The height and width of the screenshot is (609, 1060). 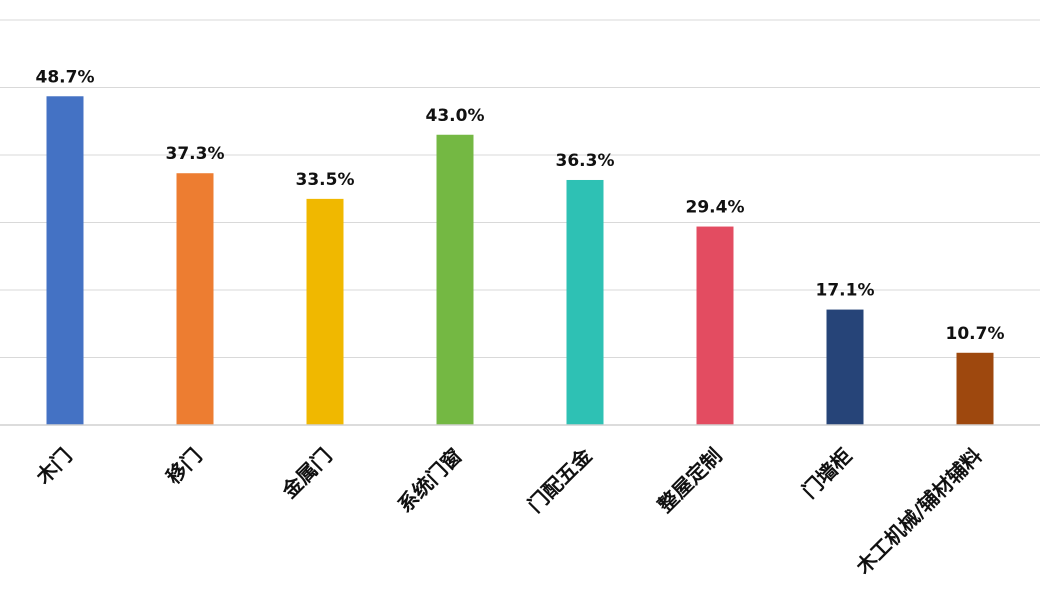 I want to click on data-label: 10.7%, so click(x=975, y=334).